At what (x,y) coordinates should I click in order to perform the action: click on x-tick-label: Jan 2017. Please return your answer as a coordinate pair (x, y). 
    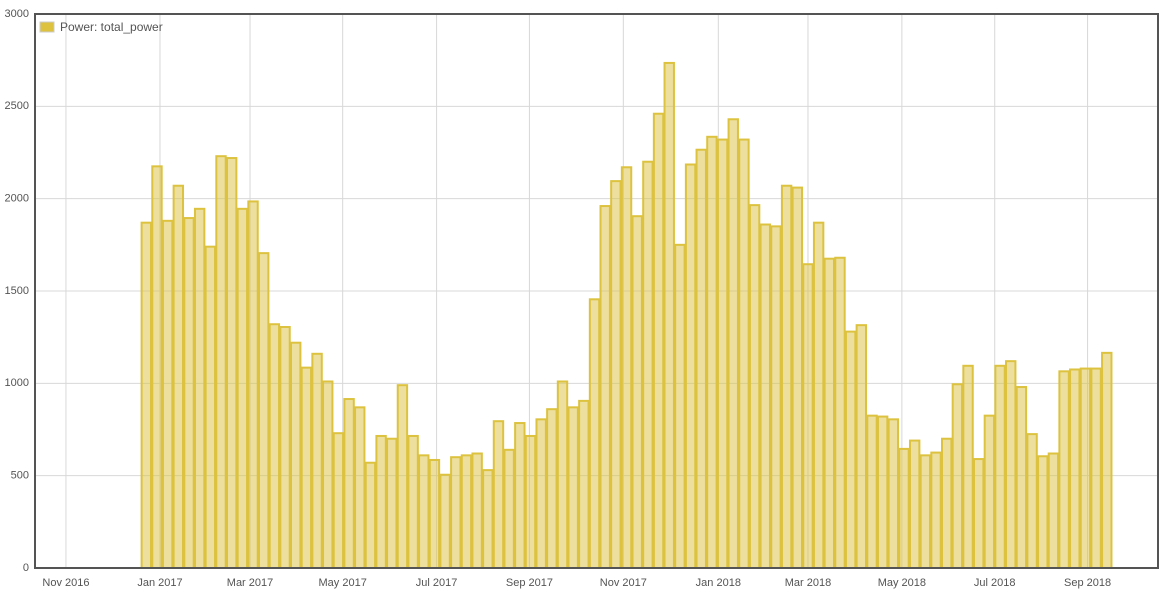
    Looking at the image, I should click on (159, 583).